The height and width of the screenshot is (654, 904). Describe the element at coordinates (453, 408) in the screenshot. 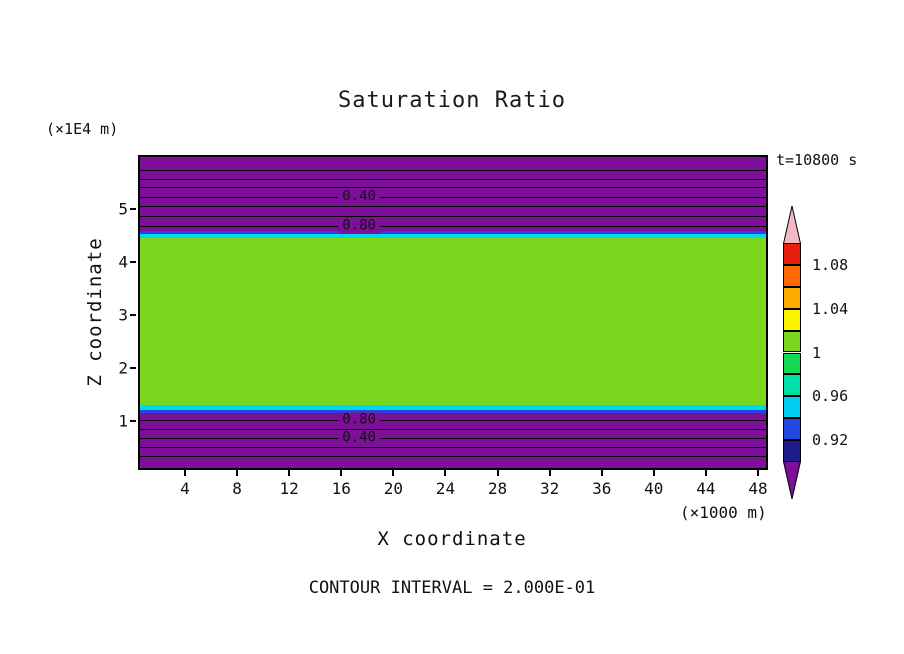

I see `fill-band-cyan-bottom` at that location.